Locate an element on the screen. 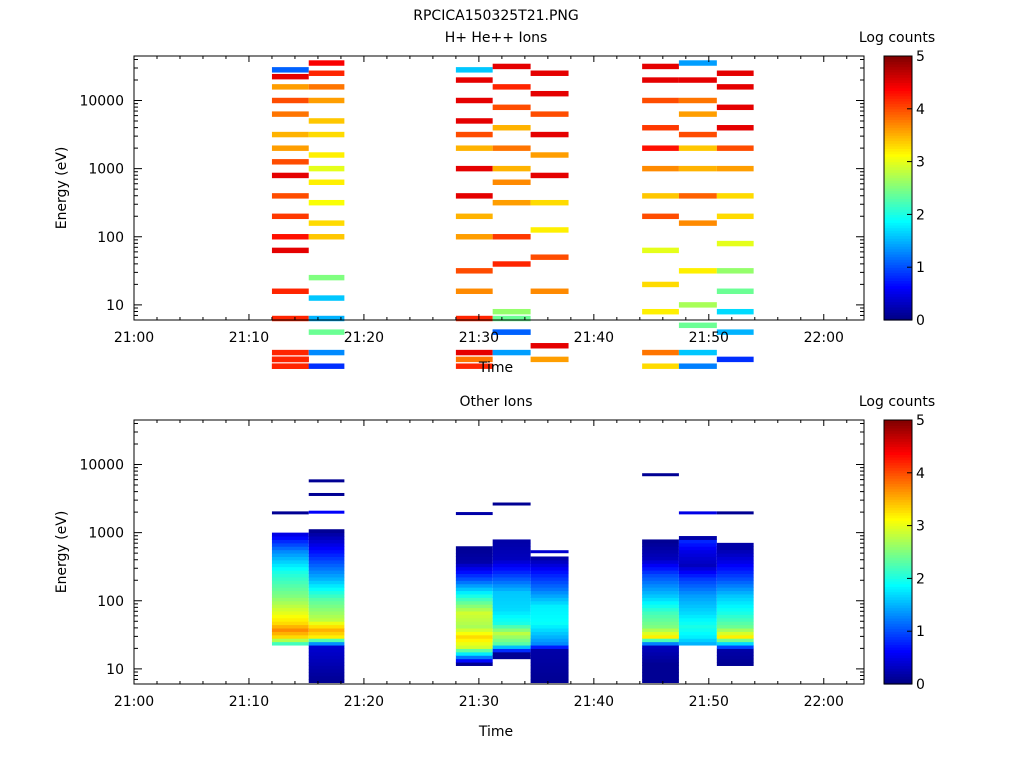 Image resolution: width=1024 pixels, height=768 pixels. colorbar-frame is located at coordinates (898, 188).